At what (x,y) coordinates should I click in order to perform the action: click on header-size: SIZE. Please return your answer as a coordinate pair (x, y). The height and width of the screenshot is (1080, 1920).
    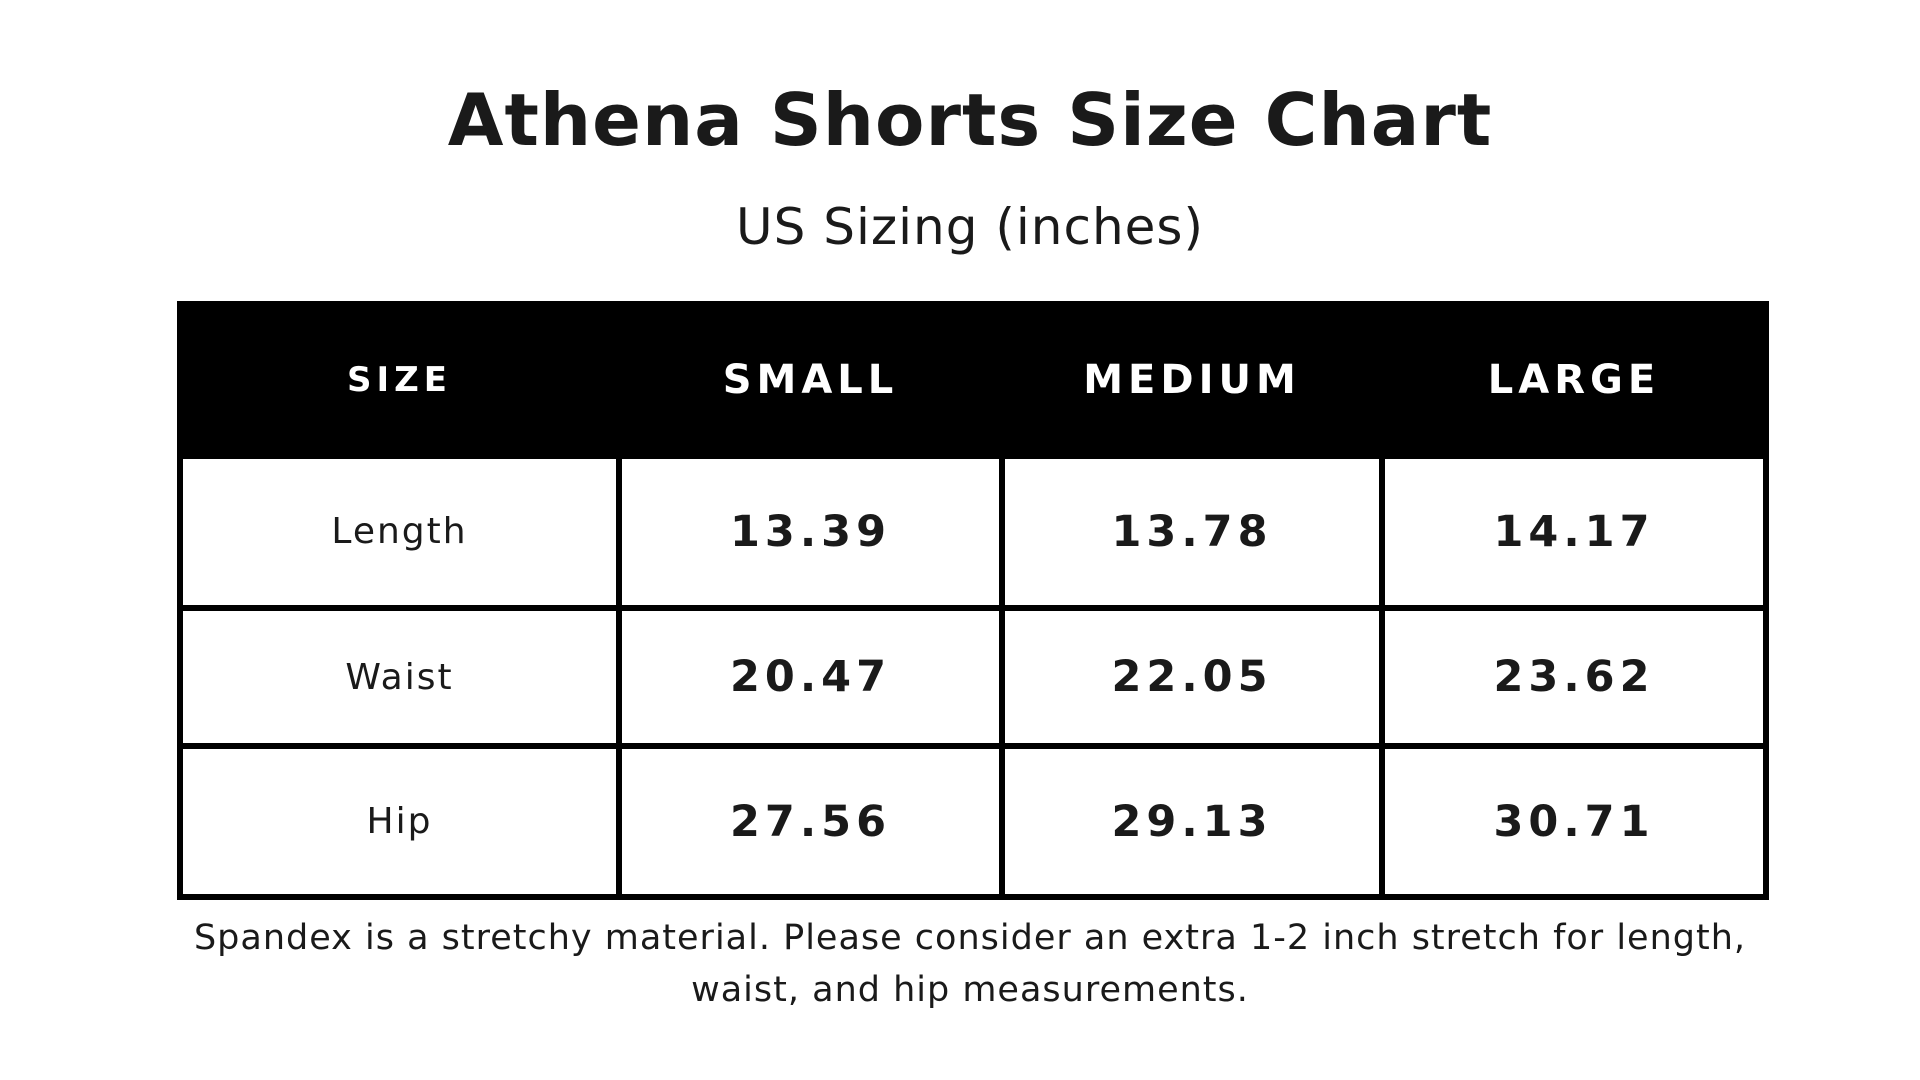
    Looking at the image, I should click on (399, 380).